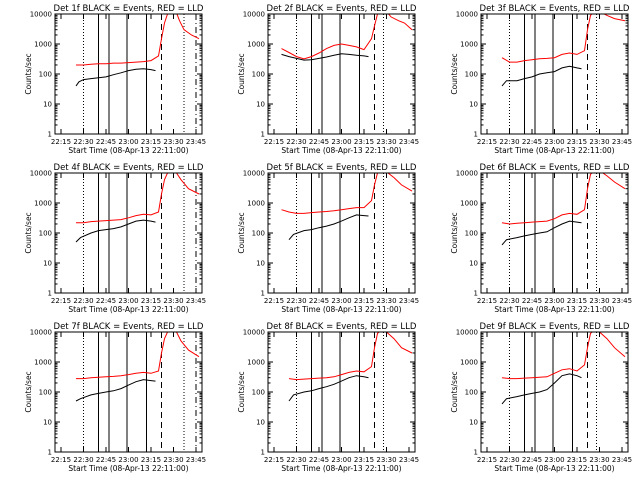  What do you see at coordinates (342, 327) in the screenshot?
I see `panel-title: Det 8f BLACK = Events, RED = LLD` at bounding box center [342, 327].